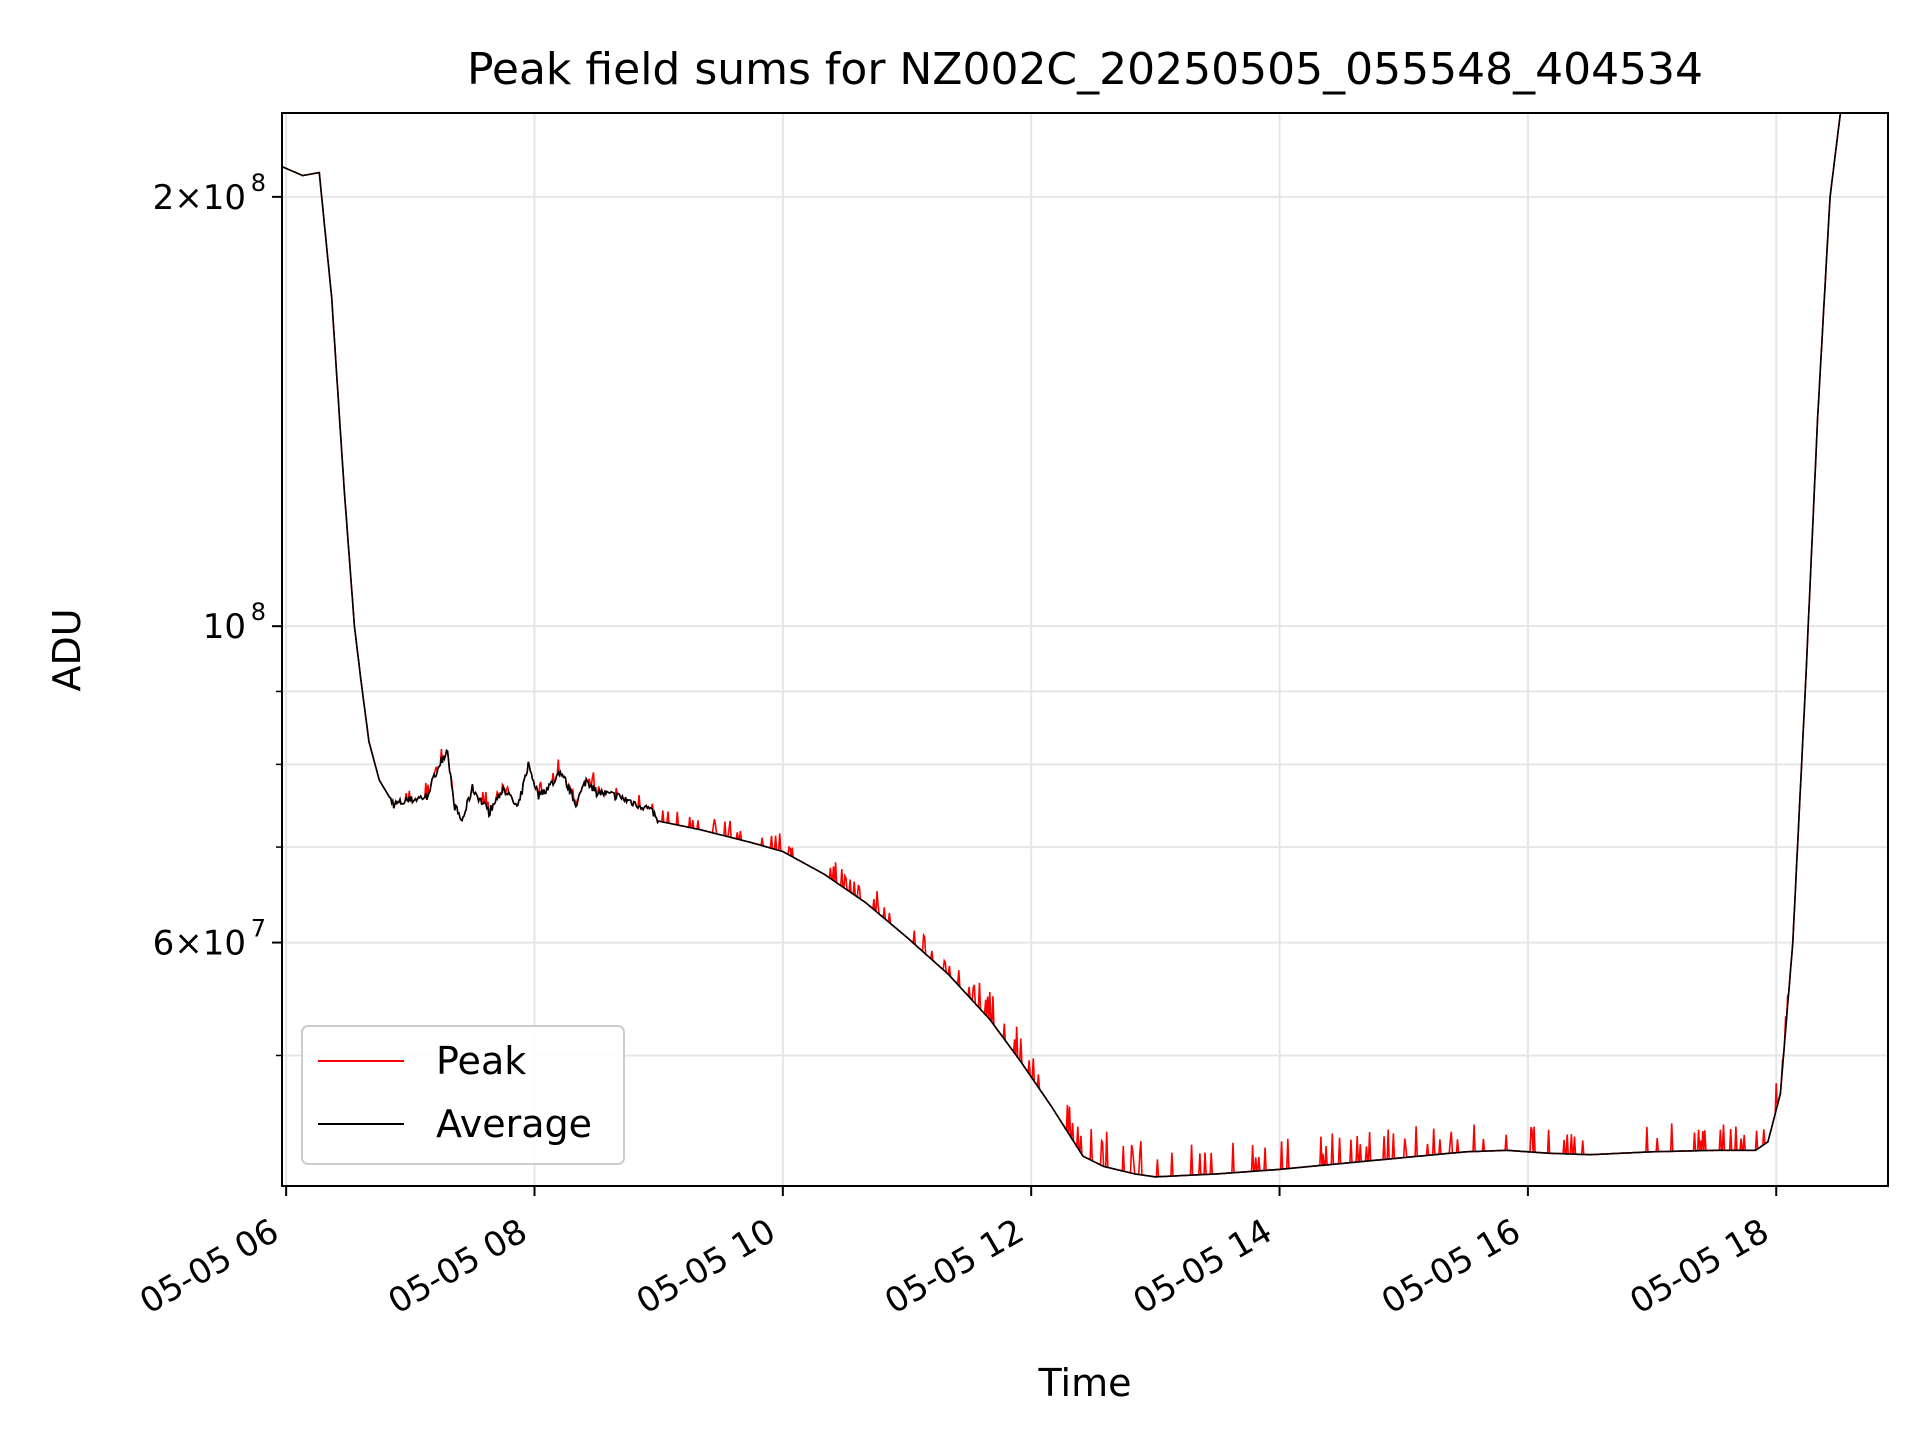 The image size is (1920, 1440). I want to click on y-axis-label: ADU, so click(67, 649).